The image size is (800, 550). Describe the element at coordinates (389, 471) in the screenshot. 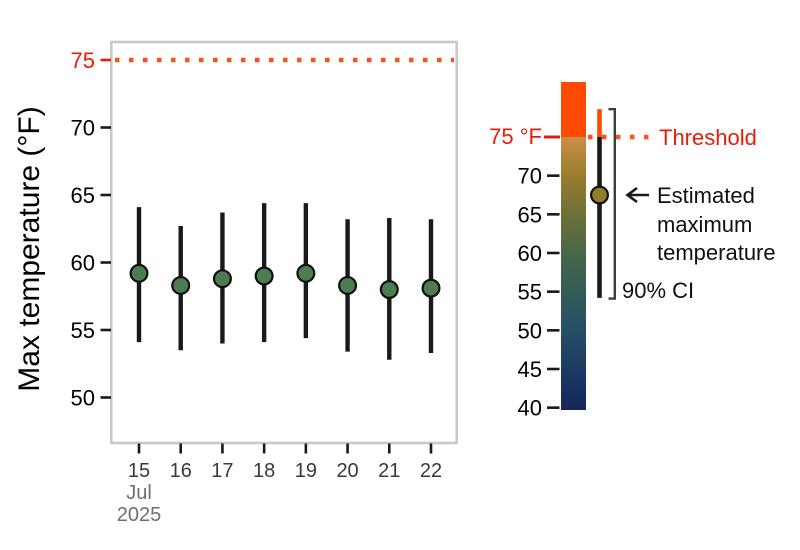

I see `x-tick-label: 21` at that location.